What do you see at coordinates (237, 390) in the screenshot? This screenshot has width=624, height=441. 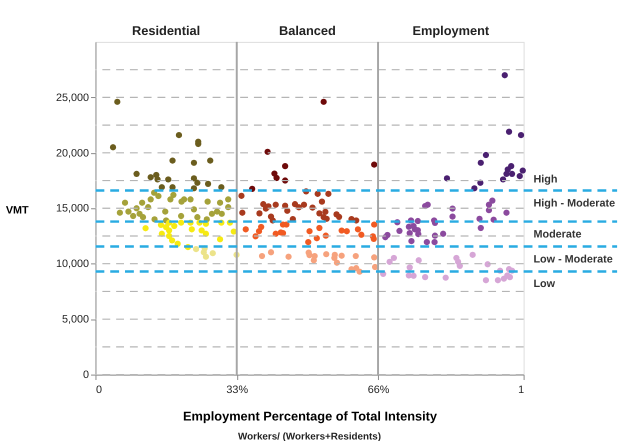 I see `x-tick-label: 33%` at bounding box center [237, 390].